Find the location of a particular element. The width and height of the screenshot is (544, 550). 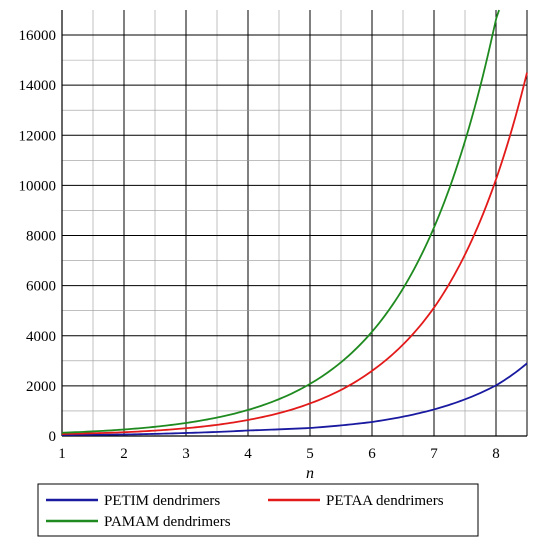

x-tick-label: 5 is located at coordinates (310, 454).